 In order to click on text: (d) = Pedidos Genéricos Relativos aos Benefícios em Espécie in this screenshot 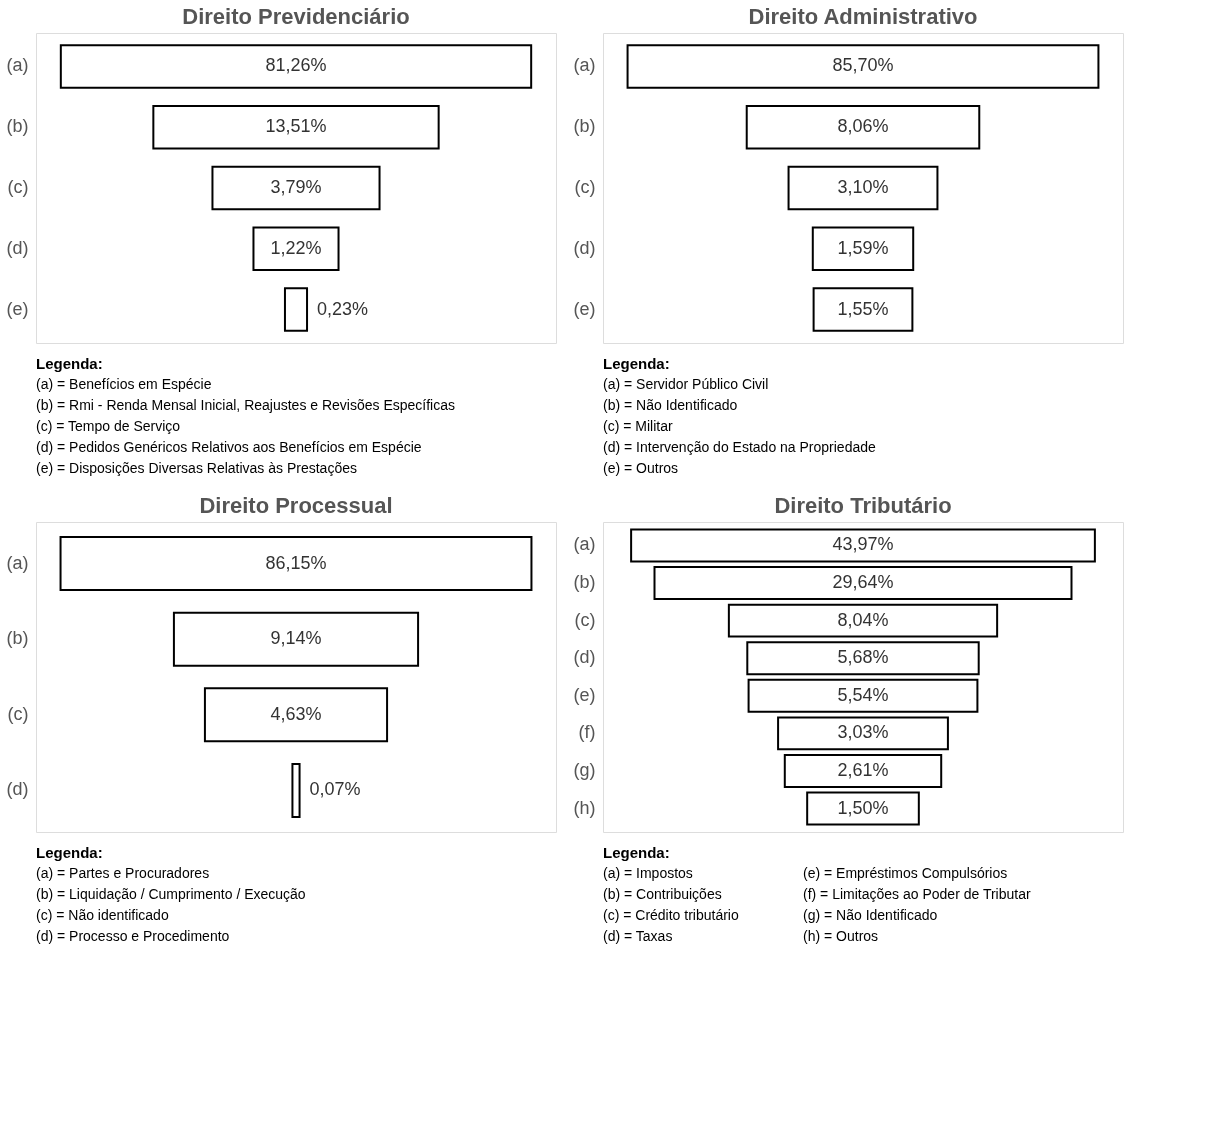, I will do `click(229, 447)`.